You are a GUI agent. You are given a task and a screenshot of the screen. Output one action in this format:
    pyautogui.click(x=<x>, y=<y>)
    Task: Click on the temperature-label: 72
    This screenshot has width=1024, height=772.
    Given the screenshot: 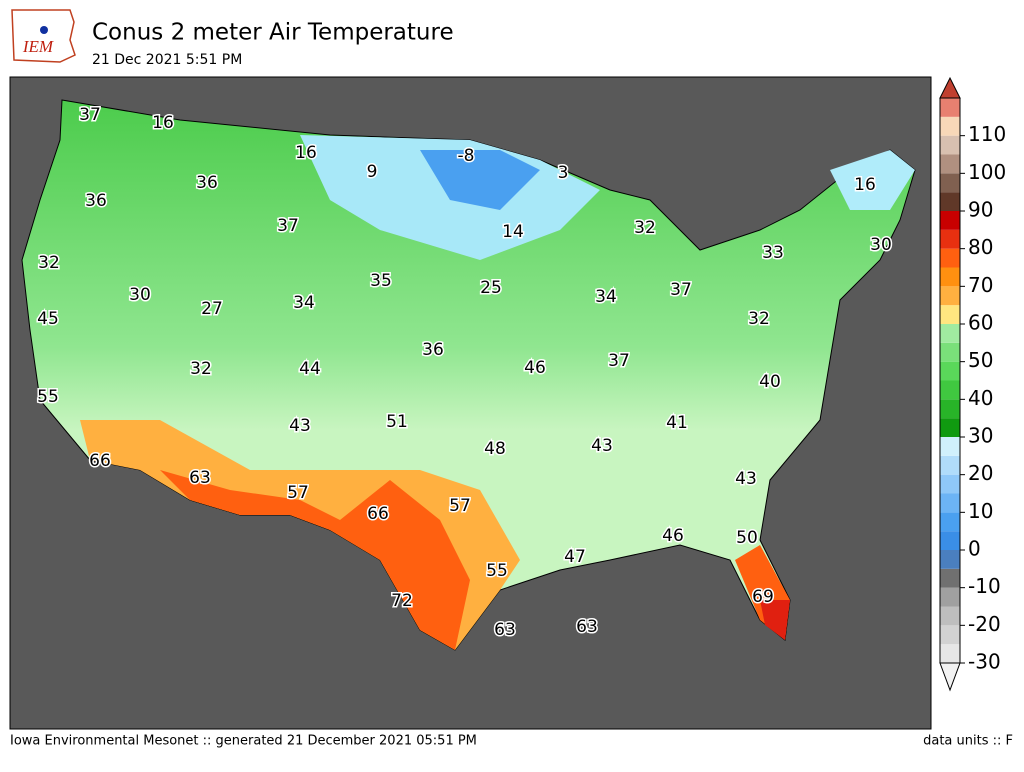 What is the action you would take?
    pyautogui.click(x=402, y=601)
    